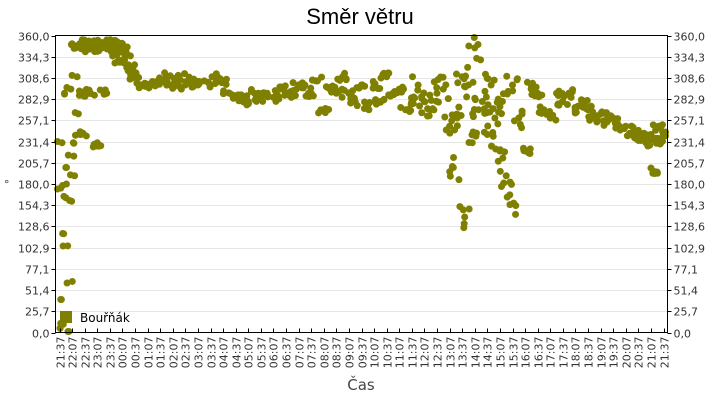 Image resolution: width=720 pixels, height=400 pixels. I want to click on y-tick-label: 360,0, so click(690, 37).